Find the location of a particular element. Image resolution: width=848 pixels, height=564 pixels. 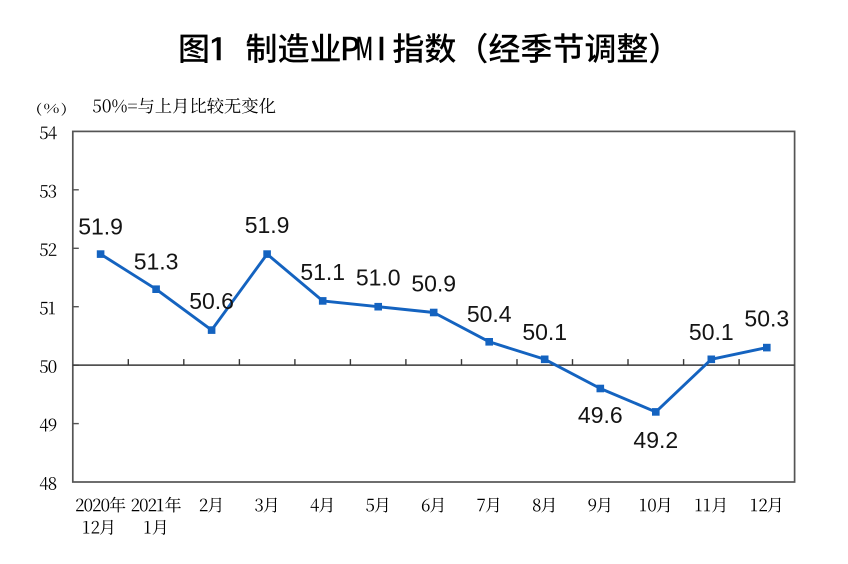

svg-text: 51.3 is located at coordinates (156, 261).